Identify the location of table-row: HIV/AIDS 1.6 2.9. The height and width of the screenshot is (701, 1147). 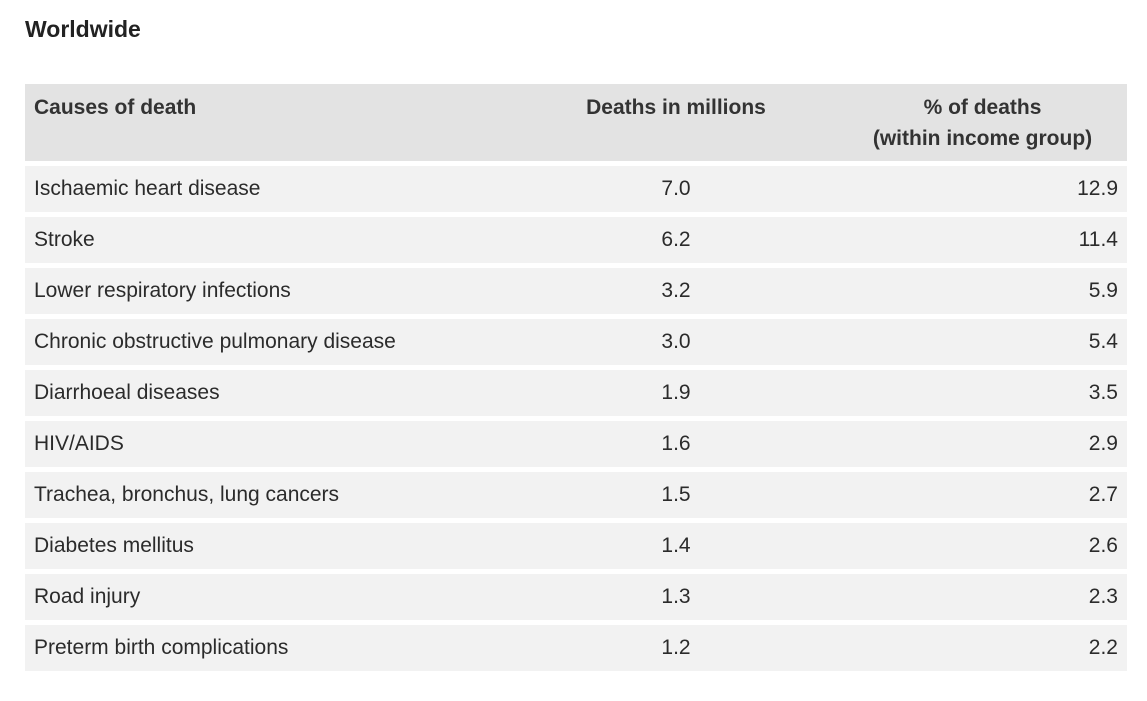
(576, 444).